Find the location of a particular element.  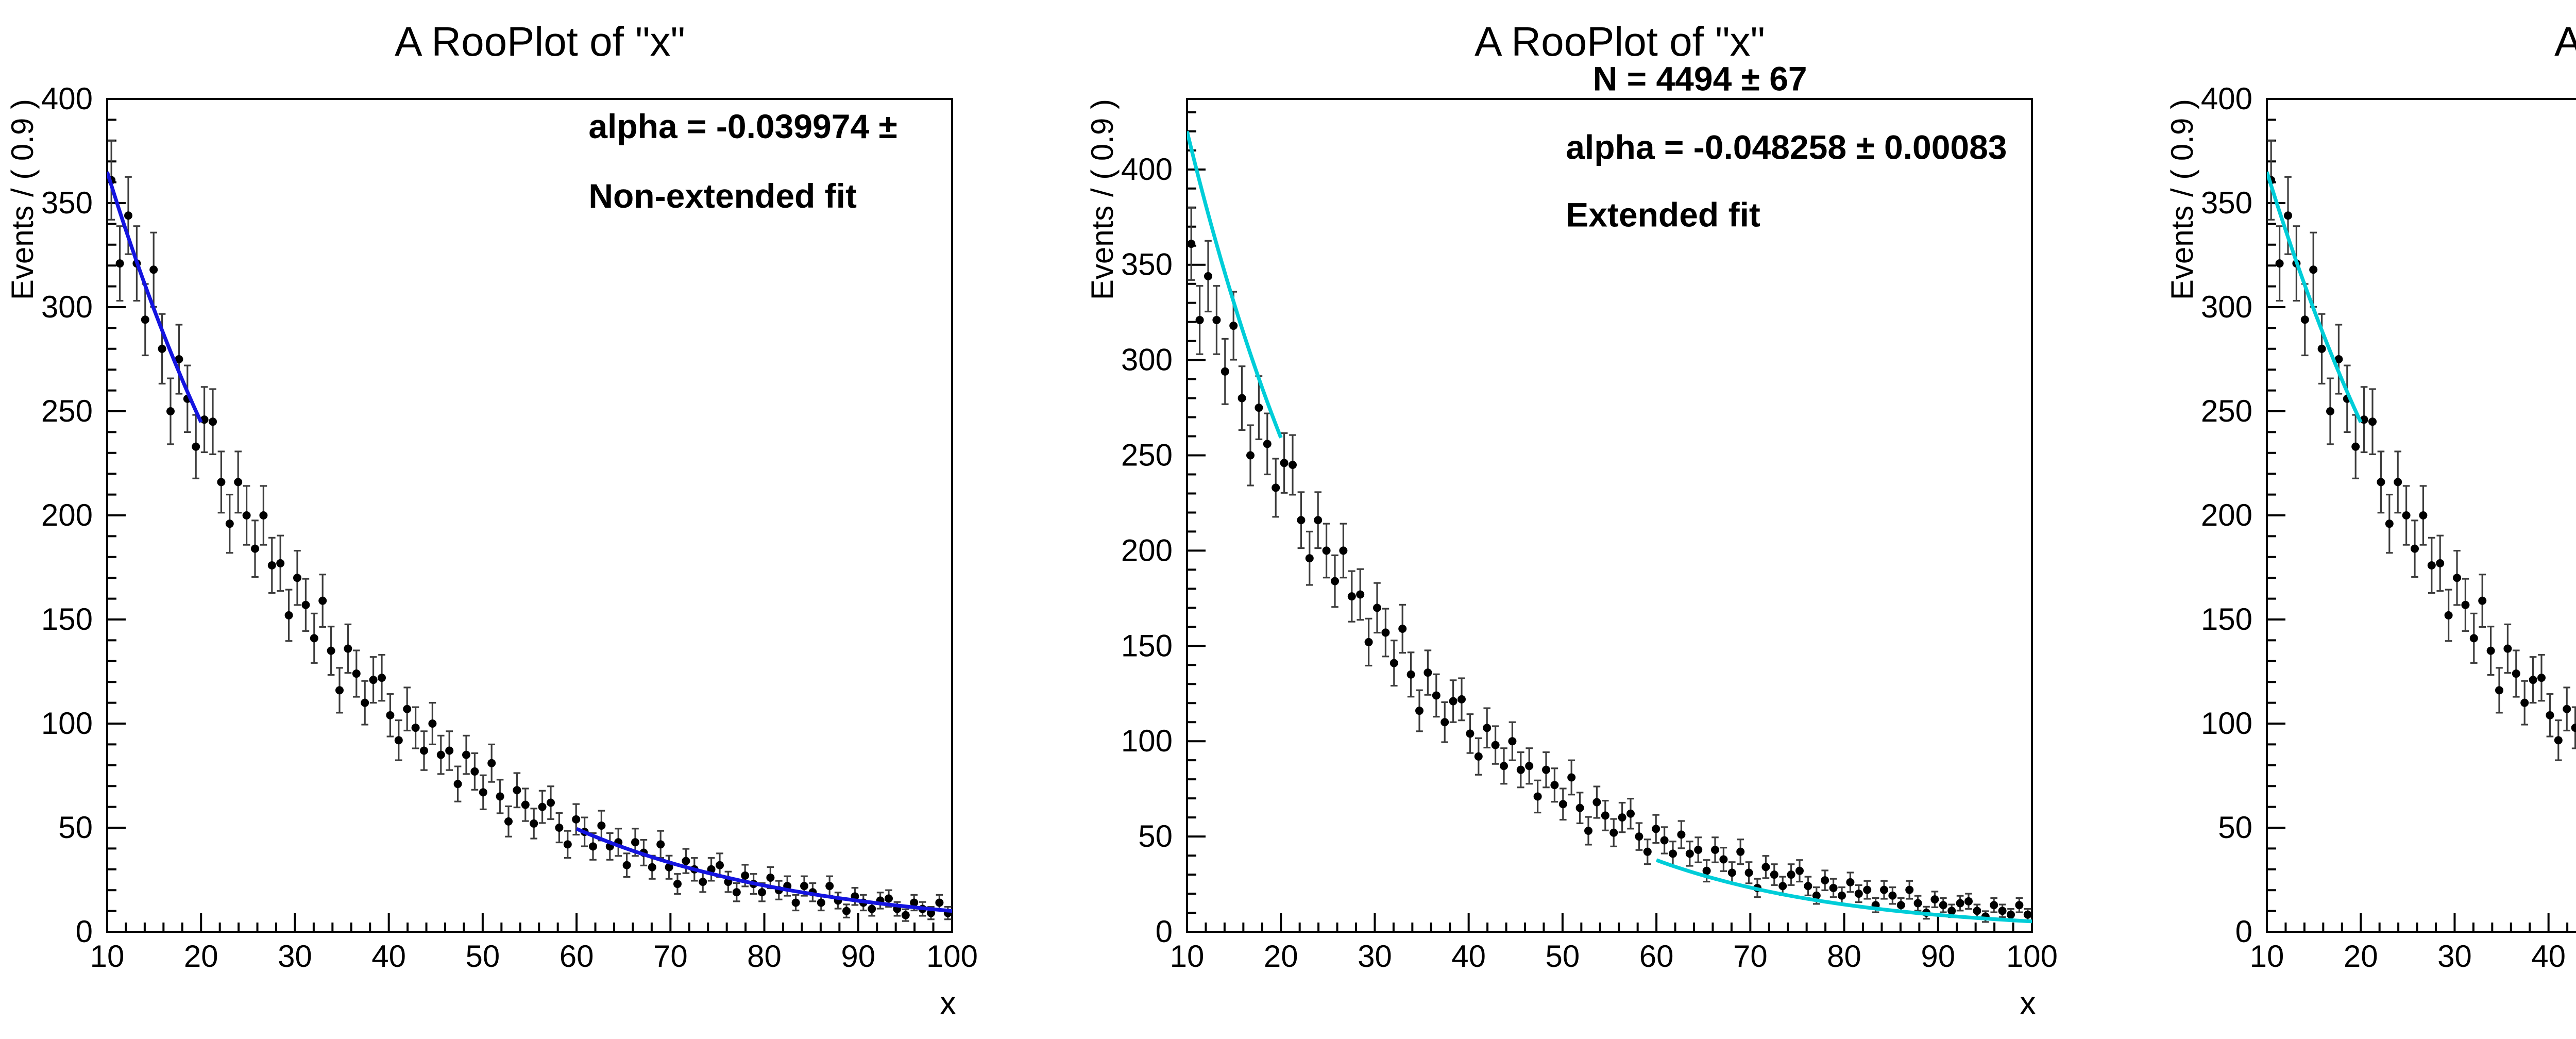

y-tick-label: 150 is located at coordinates (2226, 619).